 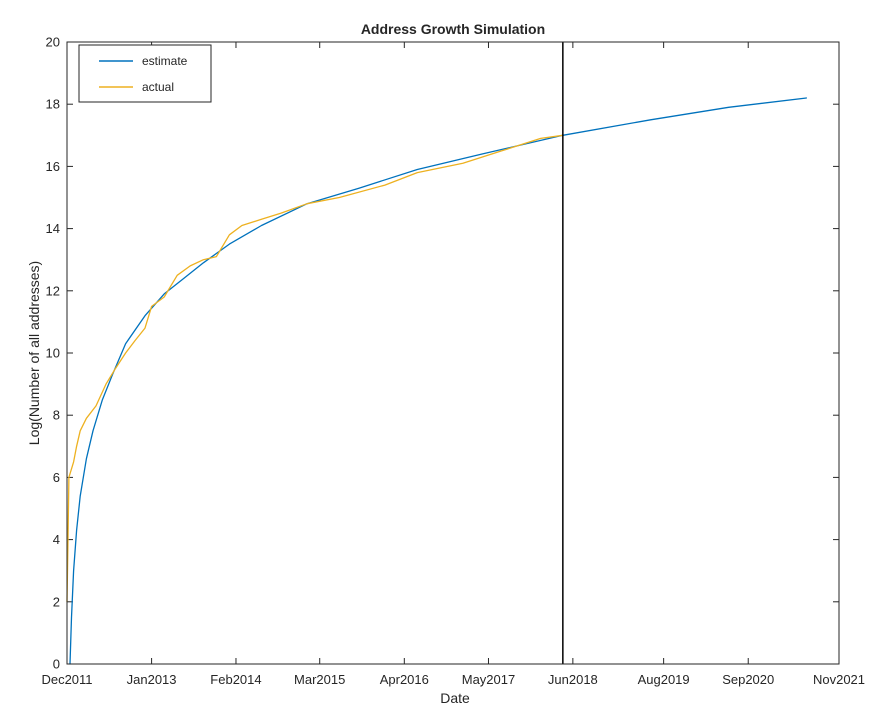 I want to click on x-tick-label: Jun2018, so click(x=573, y=679).